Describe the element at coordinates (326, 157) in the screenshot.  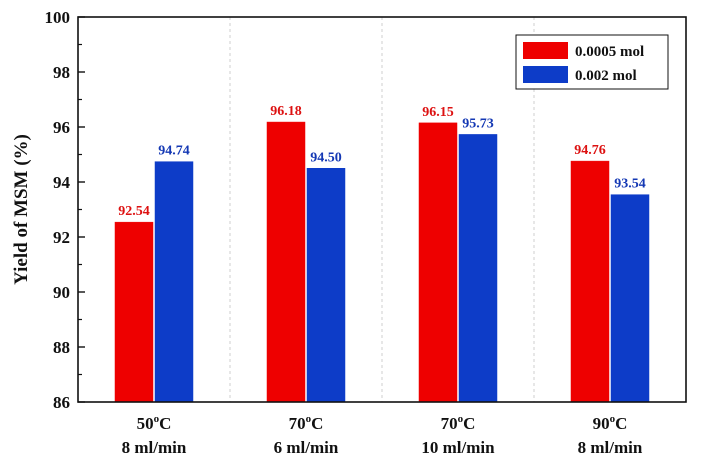
I see `data-label: 94.50` at that location.